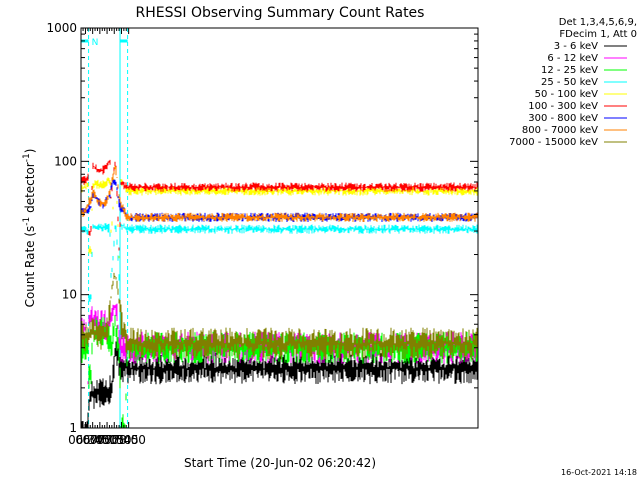 This screenshot has width=640, height=480. What do you see at coordinates (27, 221) in the screenshot?
I see `y-label-sup1: -1` at bounding box center [27, 221].